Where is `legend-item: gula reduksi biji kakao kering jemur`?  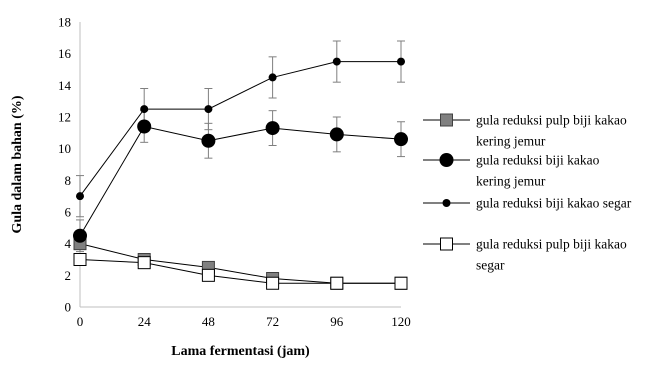
legend-item: gula reduksi biji kakao kering jemur is located at coordinates (511, 171).